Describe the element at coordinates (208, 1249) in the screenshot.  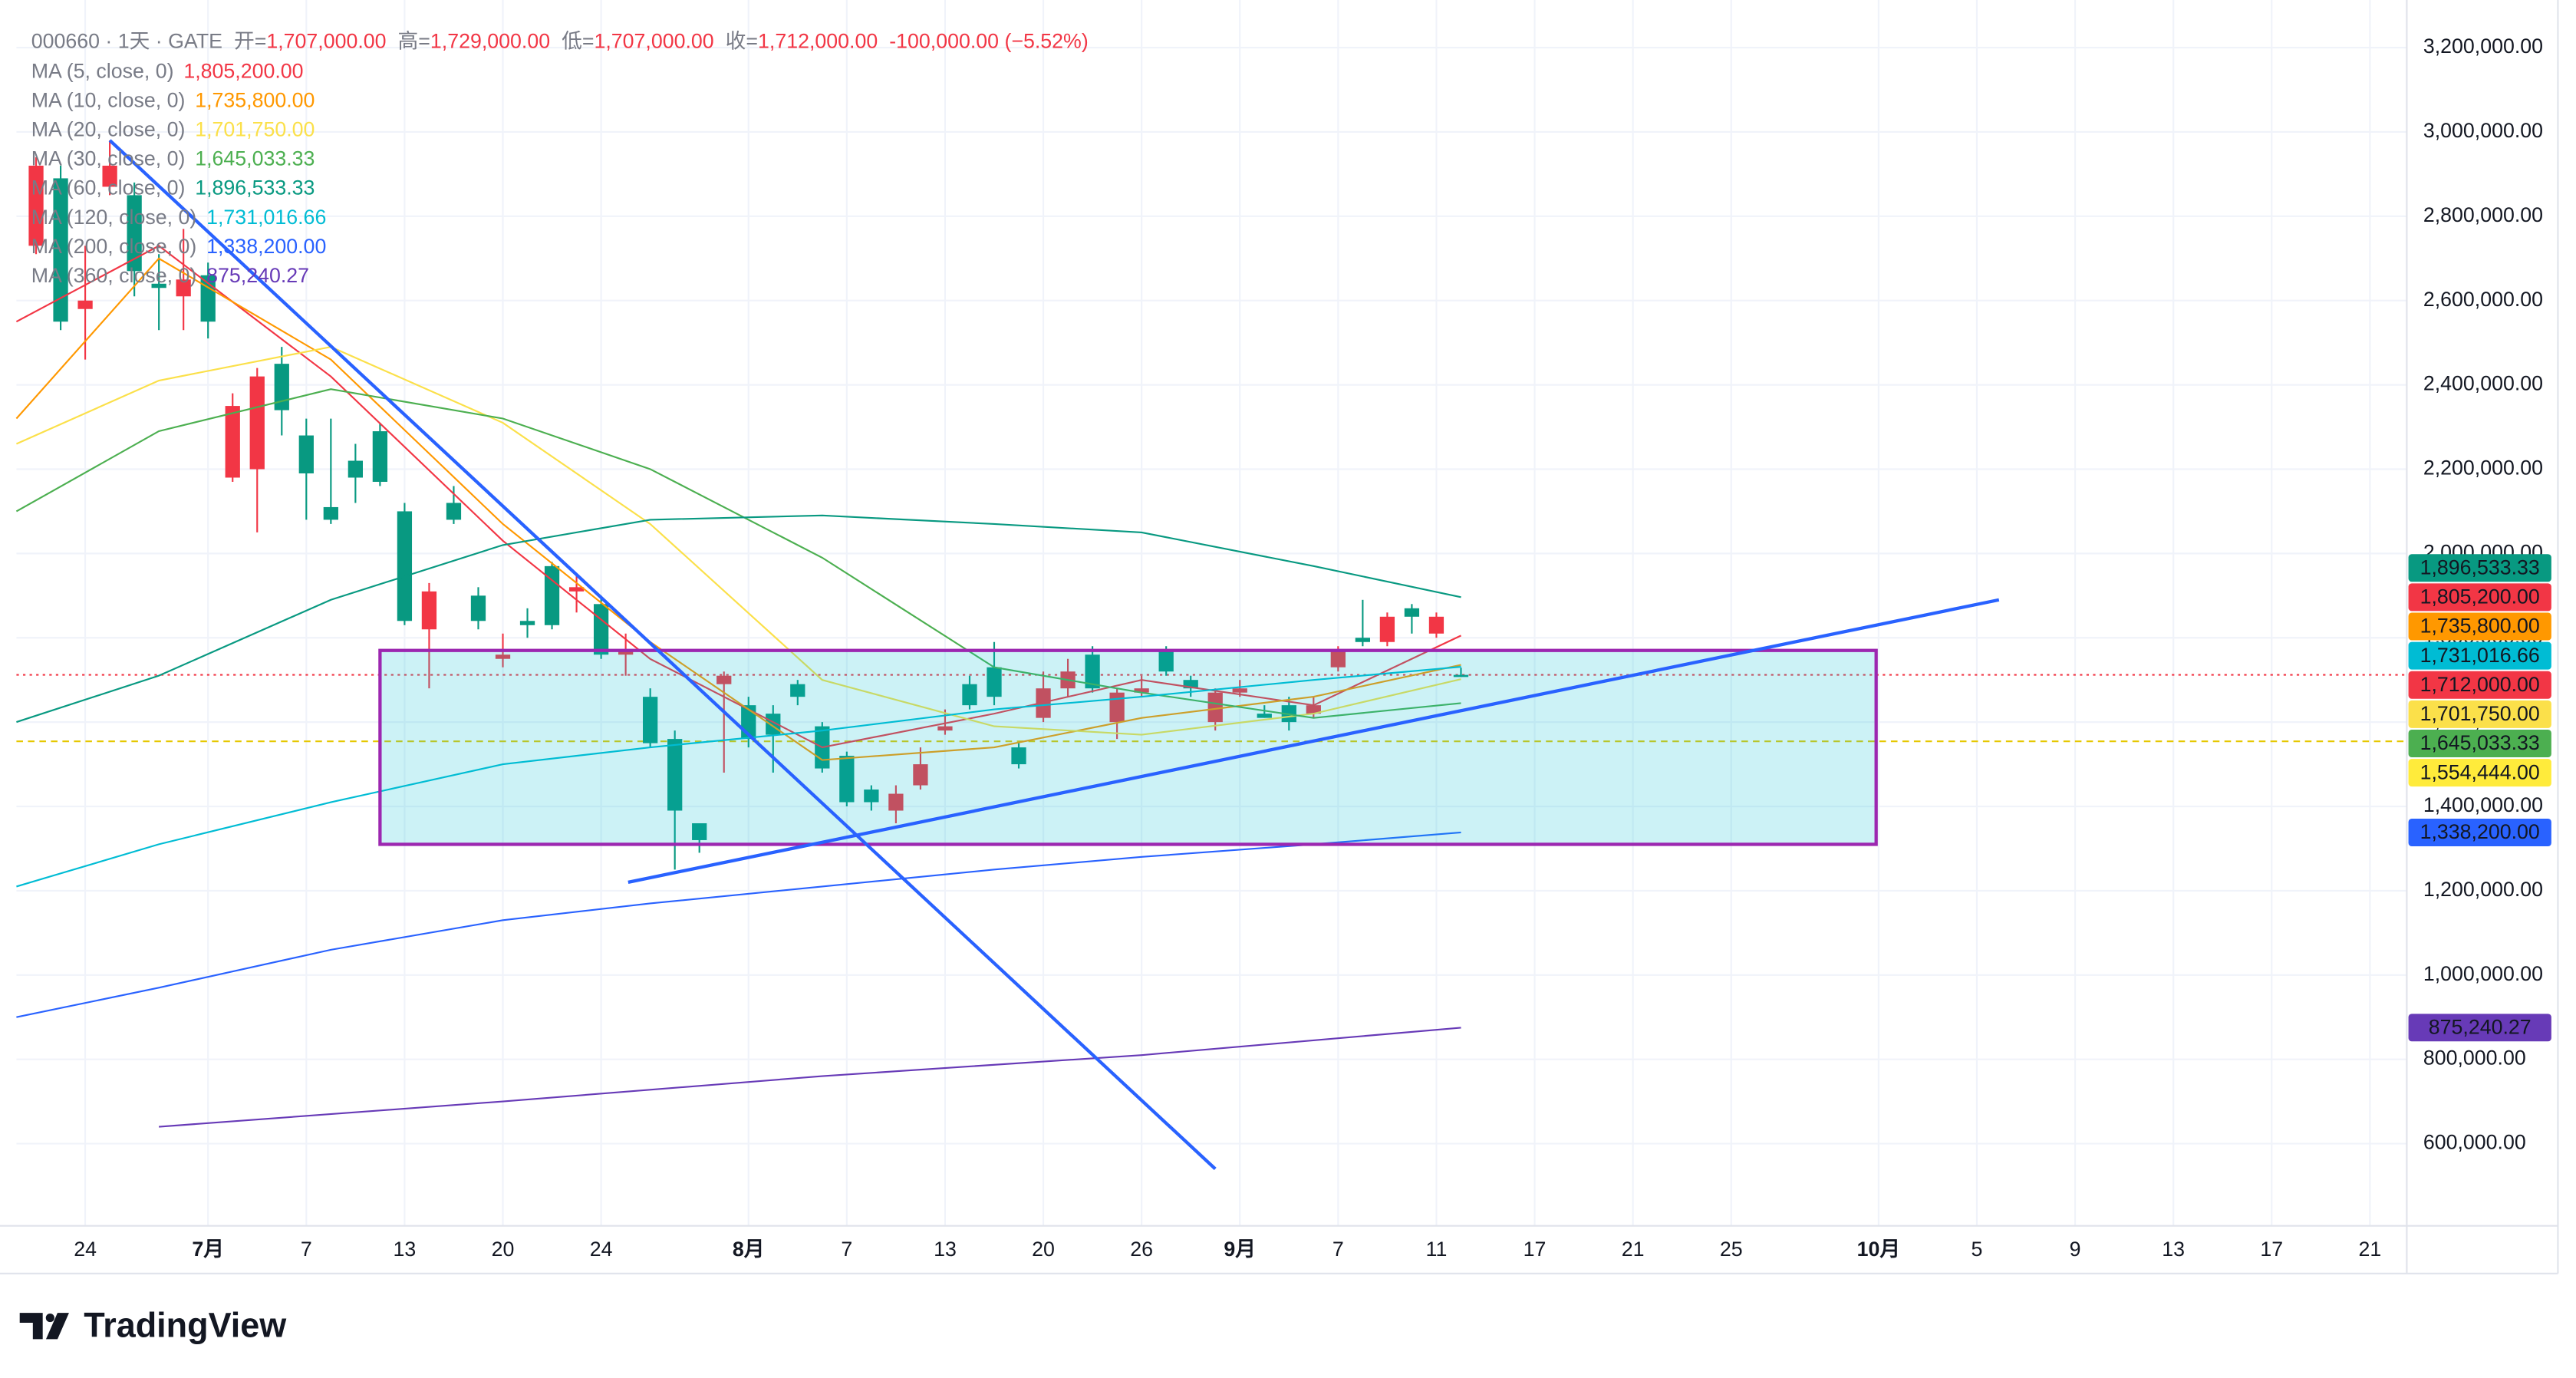
I see `x-tick-label: 7月` at that location.